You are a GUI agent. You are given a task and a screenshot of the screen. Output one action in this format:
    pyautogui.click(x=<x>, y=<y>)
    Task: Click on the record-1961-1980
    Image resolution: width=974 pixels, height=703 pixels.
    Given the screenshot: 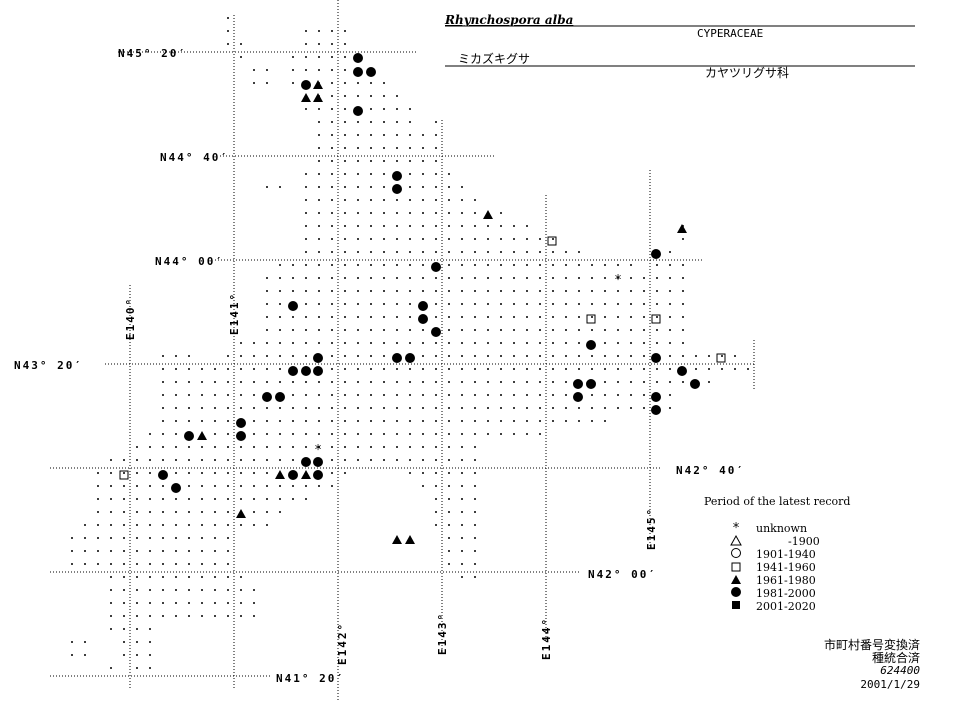 What is the action you would take?
    pyautogui.click(x=306, y=97)
    